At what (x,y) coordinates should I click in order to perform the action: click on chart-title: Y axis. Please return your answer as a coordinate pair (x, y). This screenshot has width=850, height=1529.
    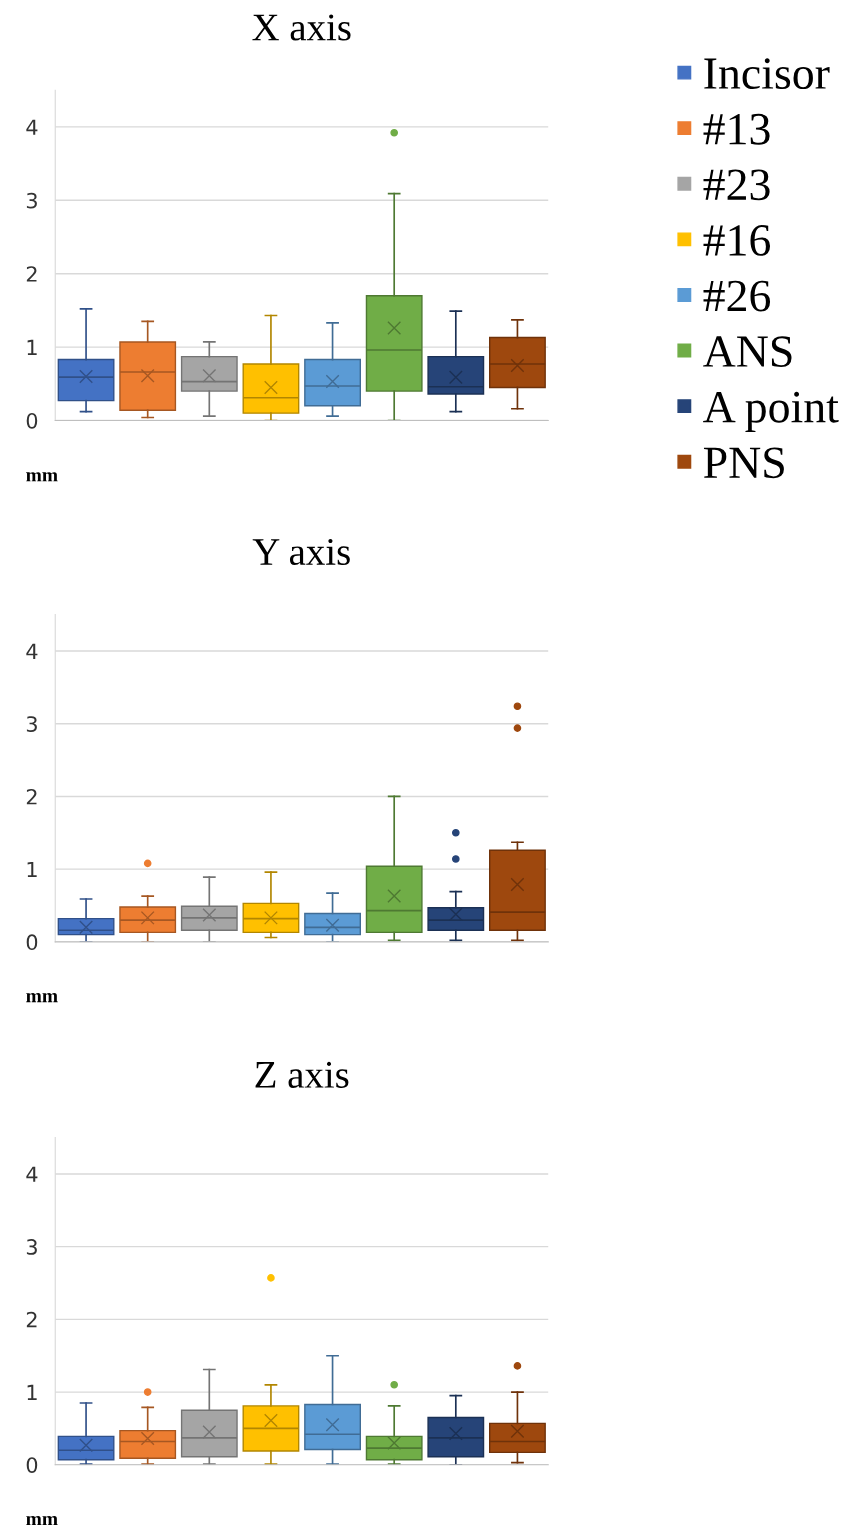
    Looking at the image, I should click on (301, 552).